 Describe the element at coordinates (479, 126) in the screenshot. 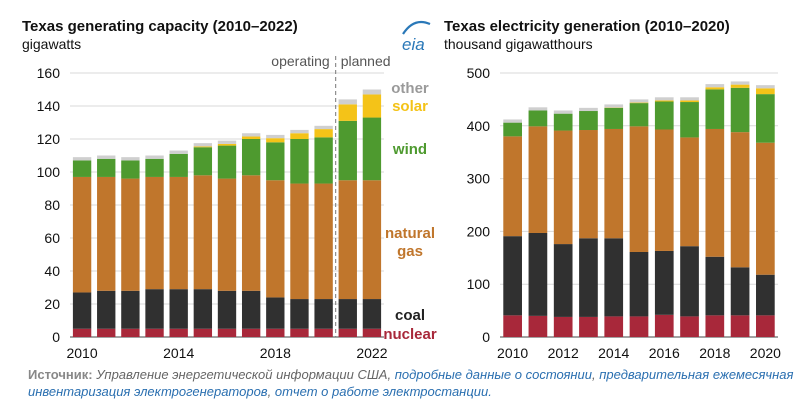

I see `y-tick-label: 400` at that location.